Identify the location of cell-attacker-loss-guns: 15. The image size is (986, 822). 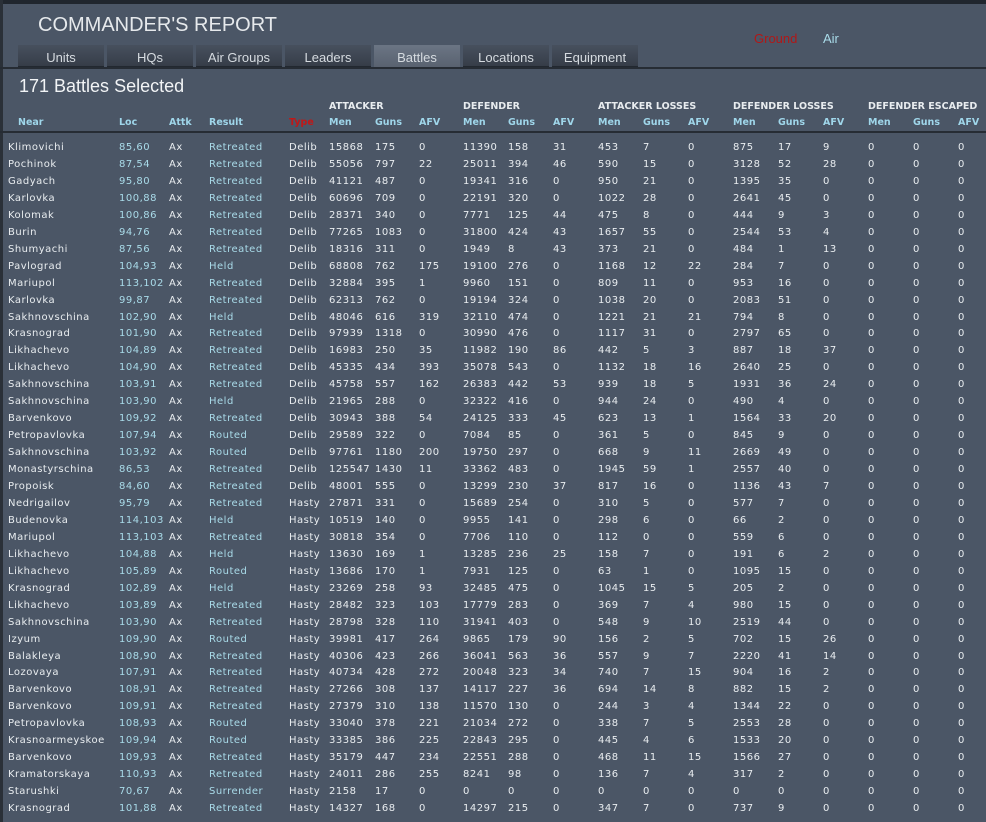
(650, 588).